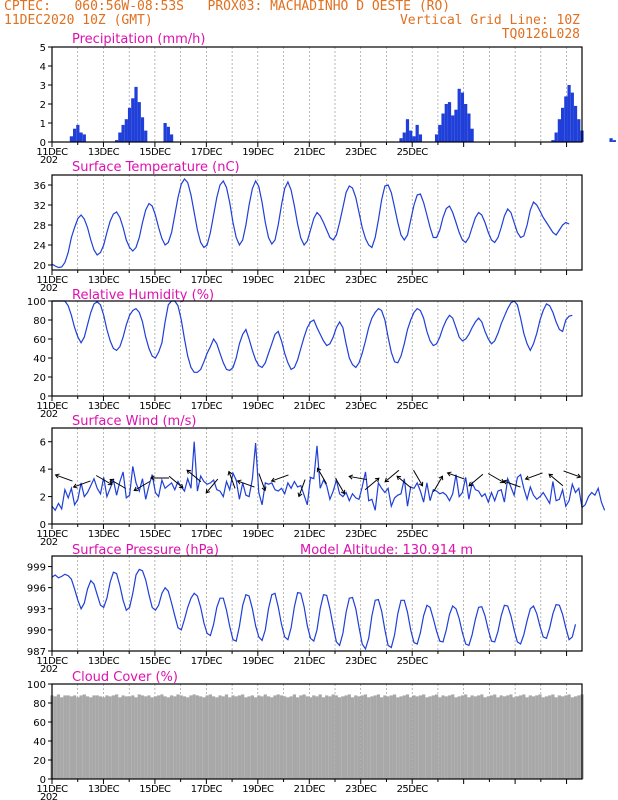 This screenshot has width=618, height=800. Describe the element at coordinates (413, 789) in the screenshot. I see `date-label: 25DEC` at that location.